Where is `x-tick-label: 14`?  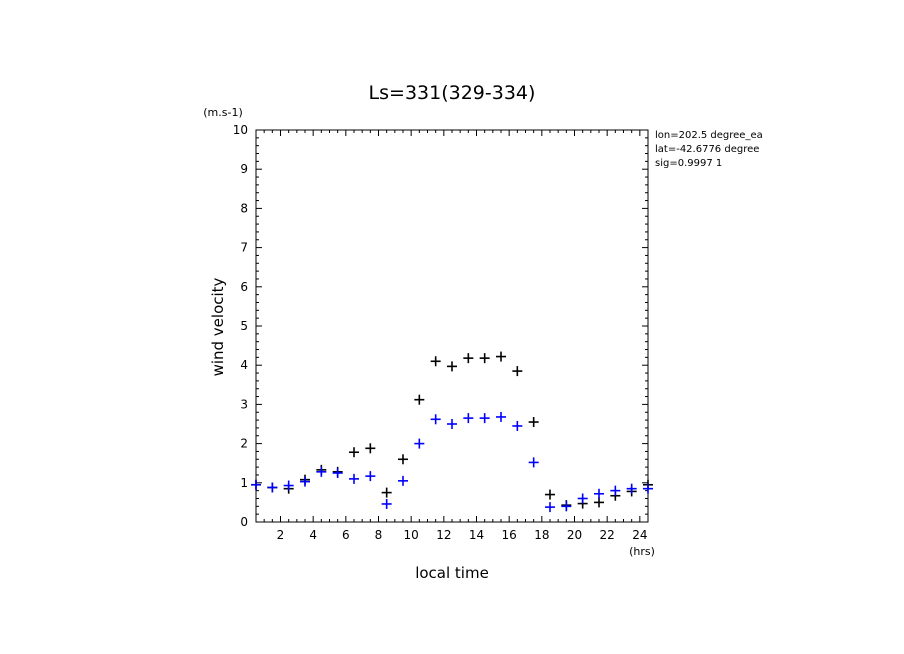
x-tick-label: 14 is located at coordinates (476, 535).